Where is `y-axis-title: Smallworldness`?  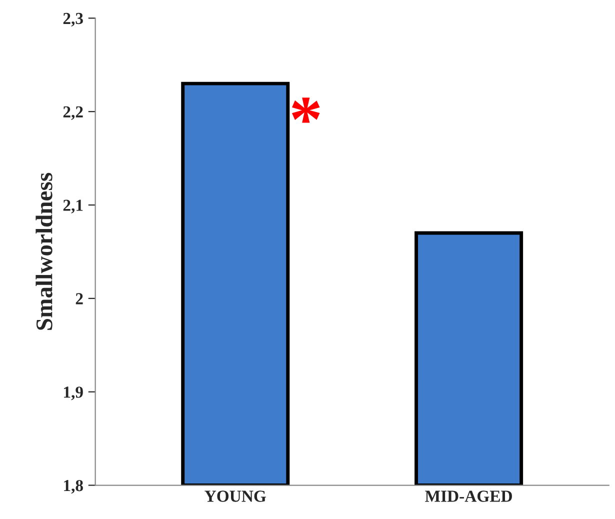
y-axis-title: Smallworldness is located at coordinates (44, 251).